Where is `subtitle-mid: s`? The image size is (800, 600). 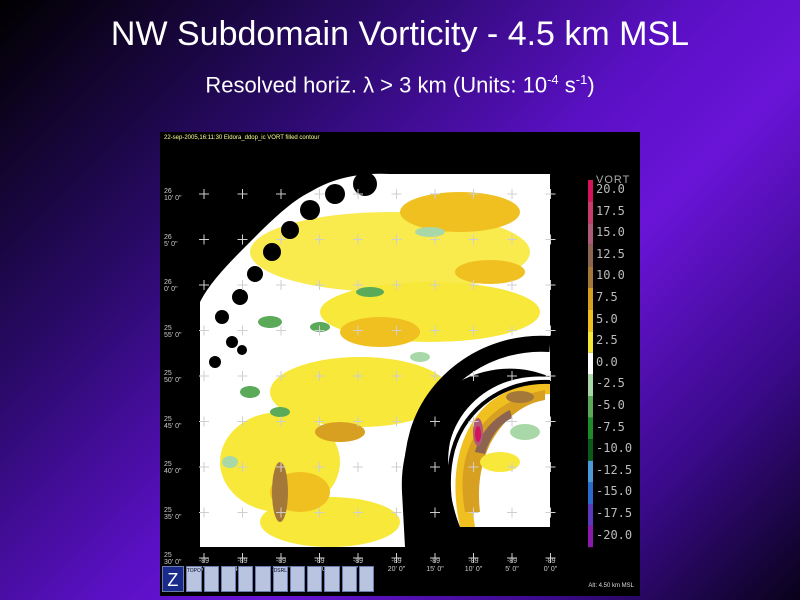
subtitle-mid: s is located at coordinates (567, 85).